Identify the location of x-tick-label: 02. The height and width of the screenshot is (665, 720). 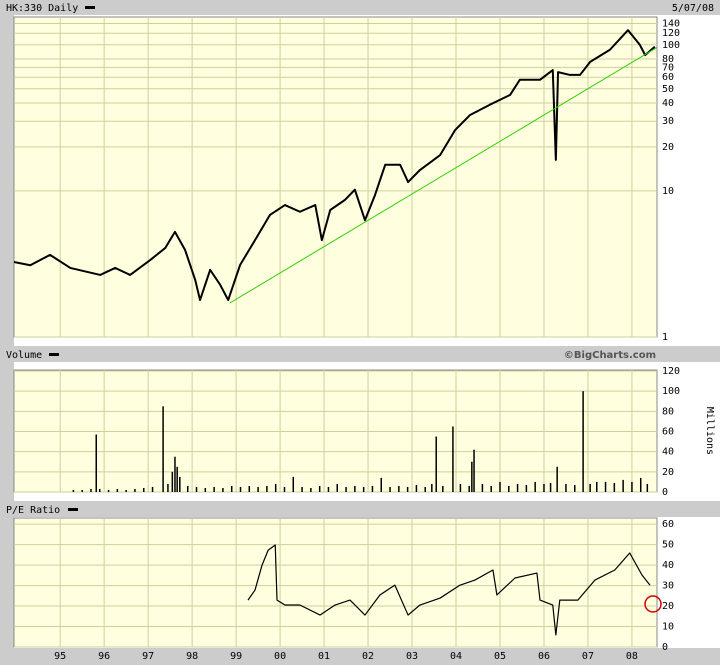
(368, 656).